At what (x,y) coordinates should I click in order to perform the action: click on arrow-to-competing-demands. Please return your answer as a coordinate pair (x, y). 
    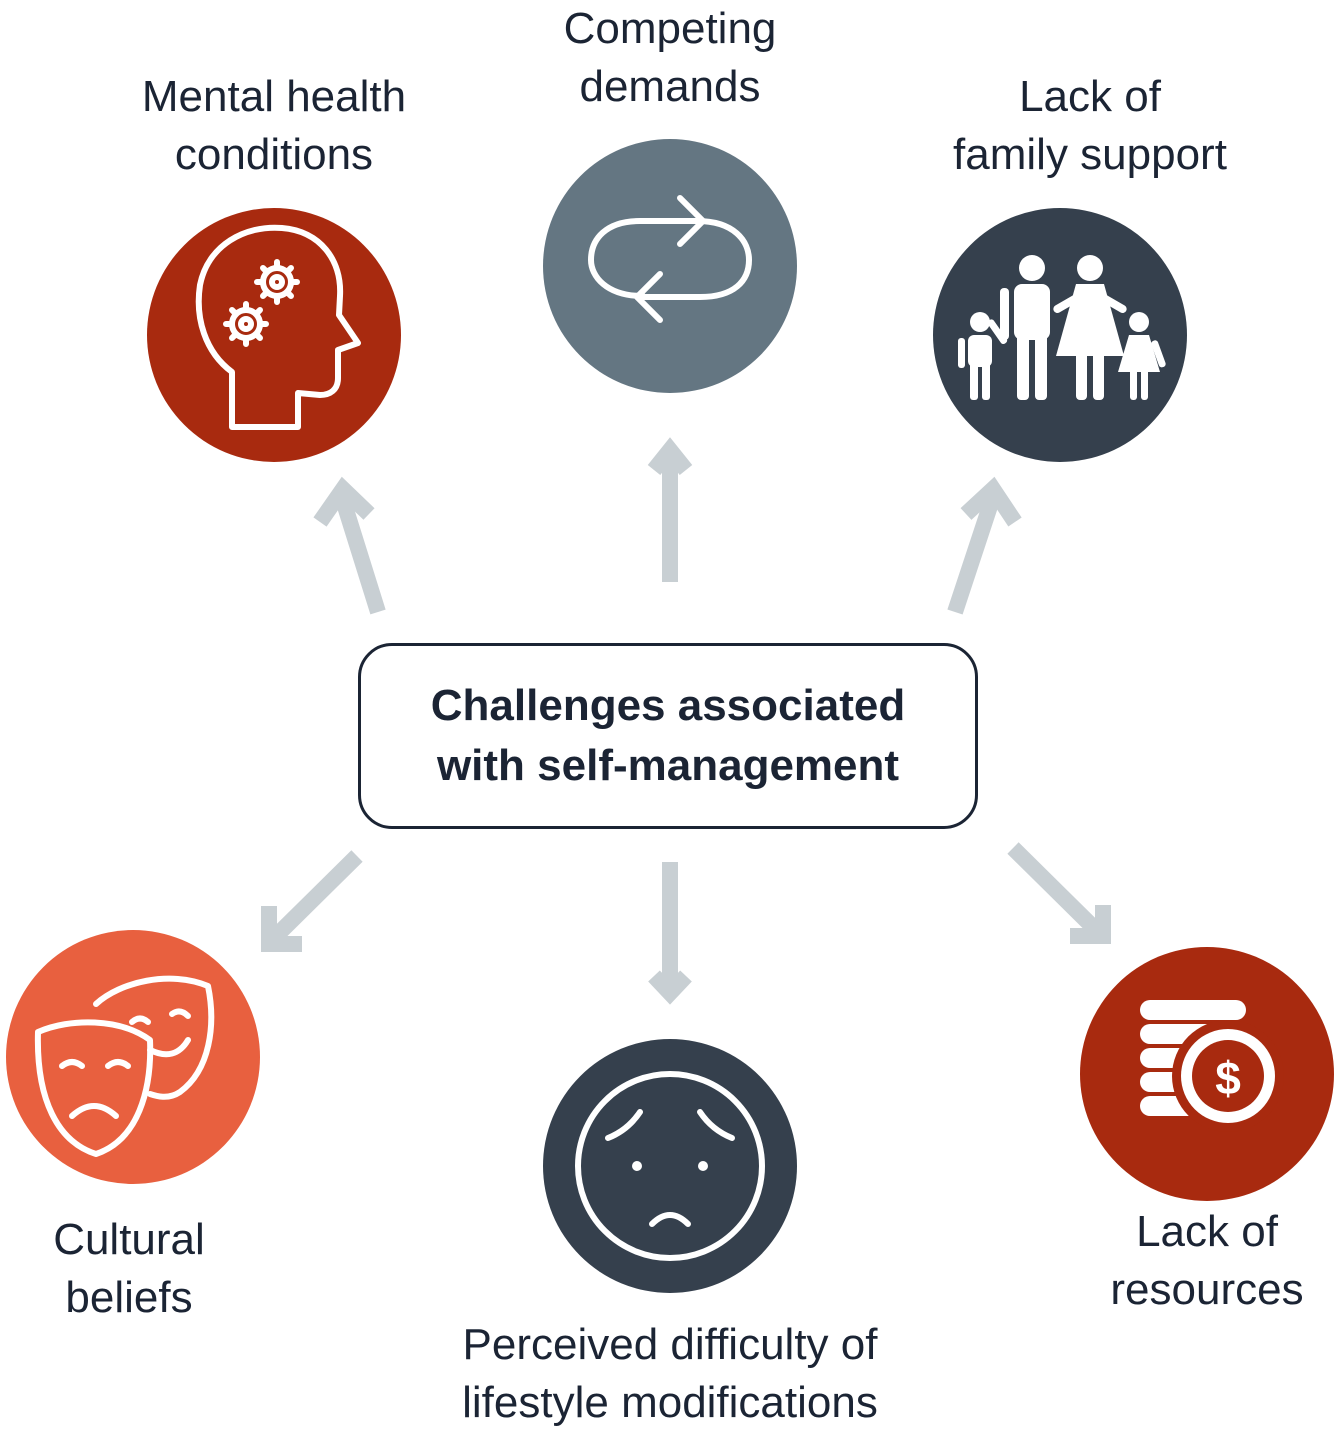
    Looking at the image, I should click on (670, 509).